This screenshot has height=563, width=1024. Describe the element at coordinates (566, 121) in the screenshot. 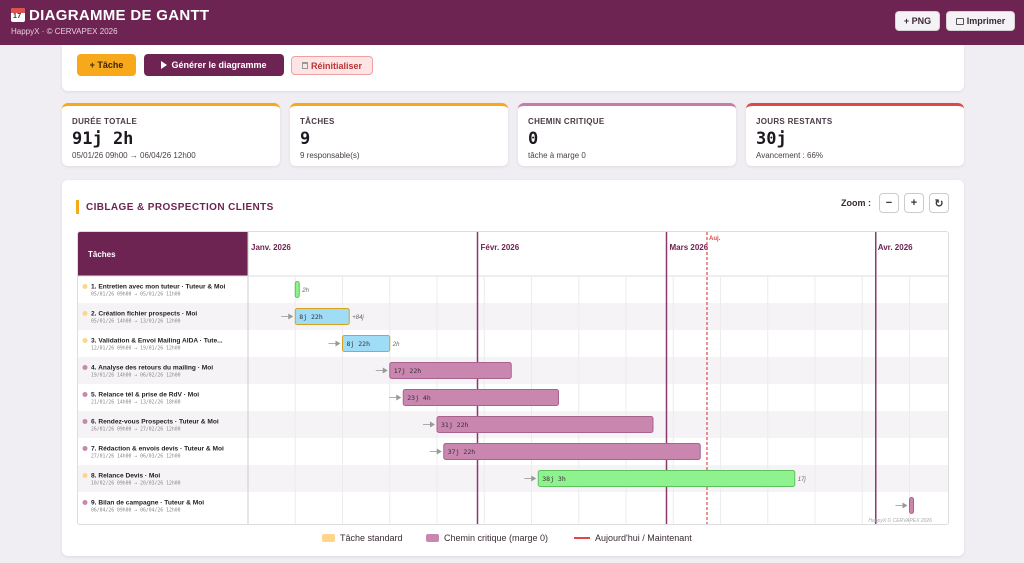

I see `stat-label: CHEMIN CRITIQUE` at that location.